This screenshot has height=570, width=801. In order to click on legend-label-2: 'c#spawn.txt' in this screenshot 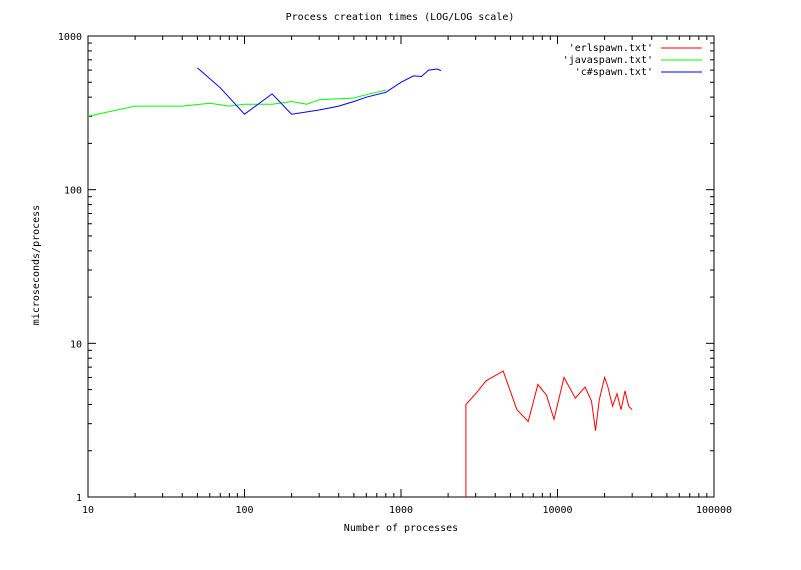, I will do `click(614, 72)`.